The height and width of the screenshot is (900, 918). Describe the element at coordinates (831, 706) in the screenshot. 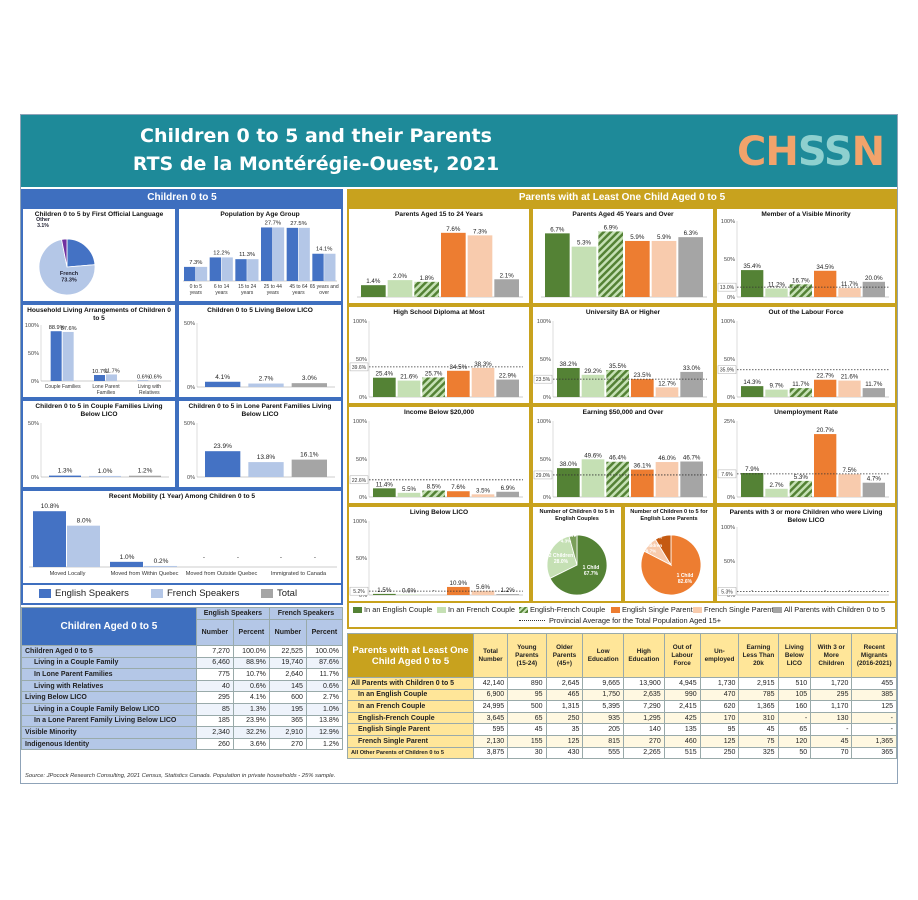

I see `table-cell: 1,170` at that location.